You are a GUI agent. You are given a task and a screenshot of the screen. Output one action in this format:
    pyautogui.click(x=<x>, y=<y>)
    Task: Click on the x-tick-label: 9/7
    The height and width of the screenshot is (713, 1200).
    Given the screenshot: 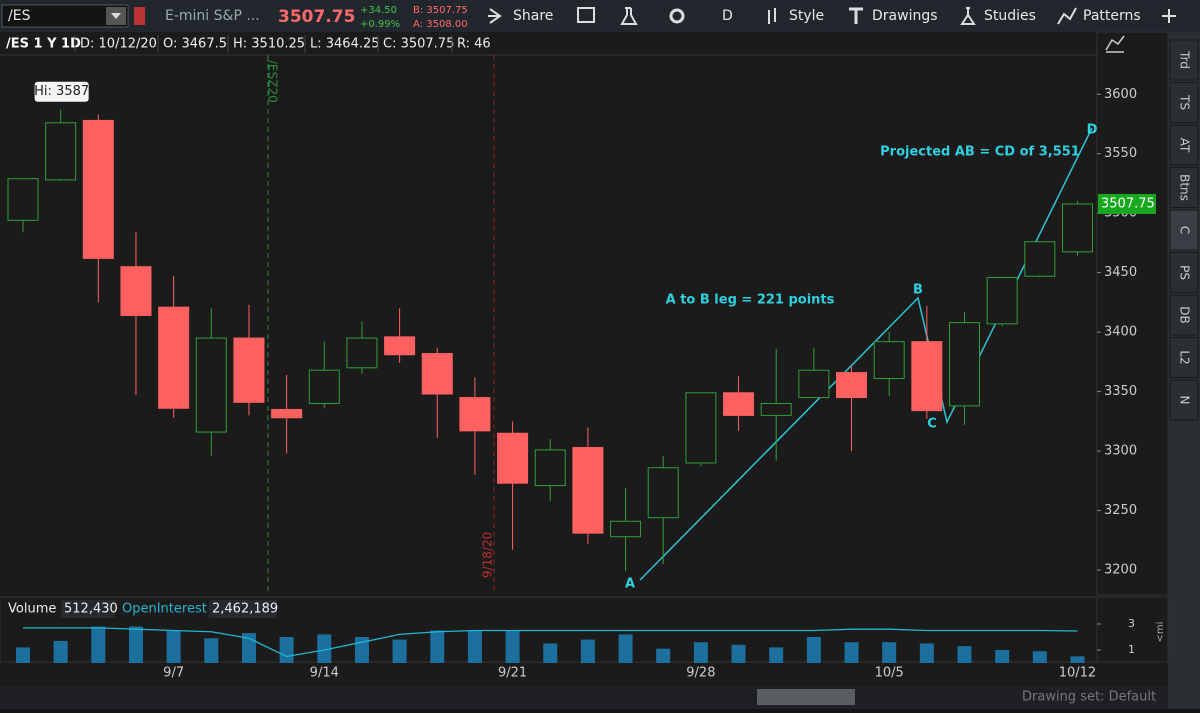 What is the action you would take?
    pyautogui.click(x=173, y=673)
    